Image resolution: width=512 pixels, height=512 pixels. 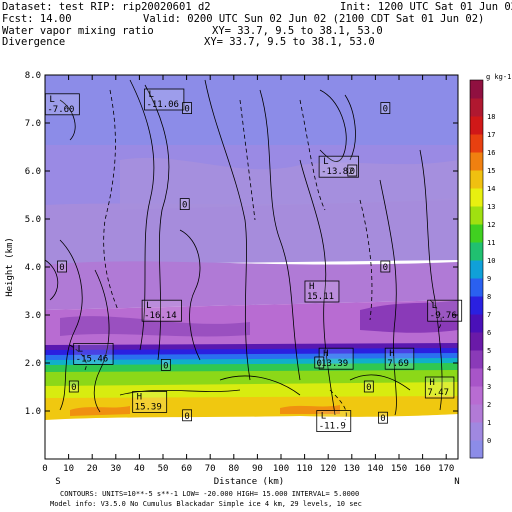 I want to click on extremum-label: L-15.46, so click(x=93, y=353).